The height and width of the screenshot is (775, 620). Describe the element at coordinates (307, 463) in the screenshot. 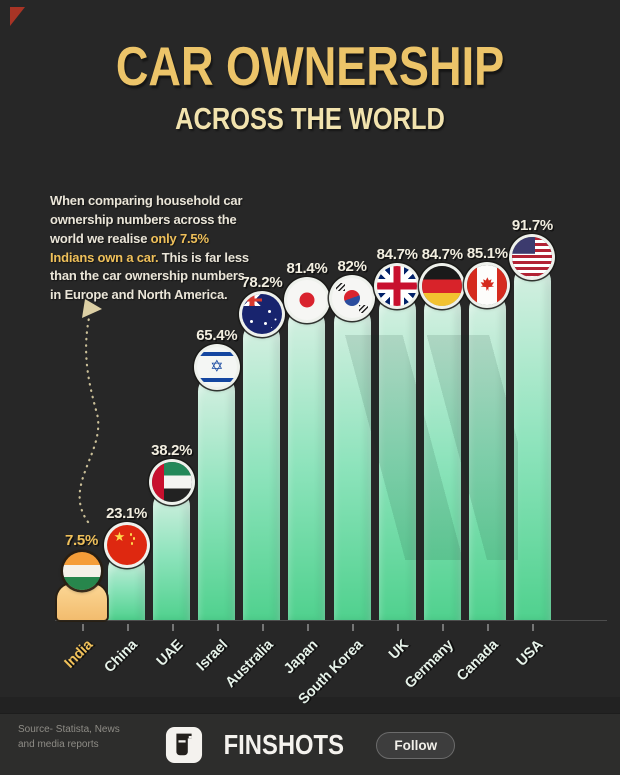

I see `bar-japan` at that location.